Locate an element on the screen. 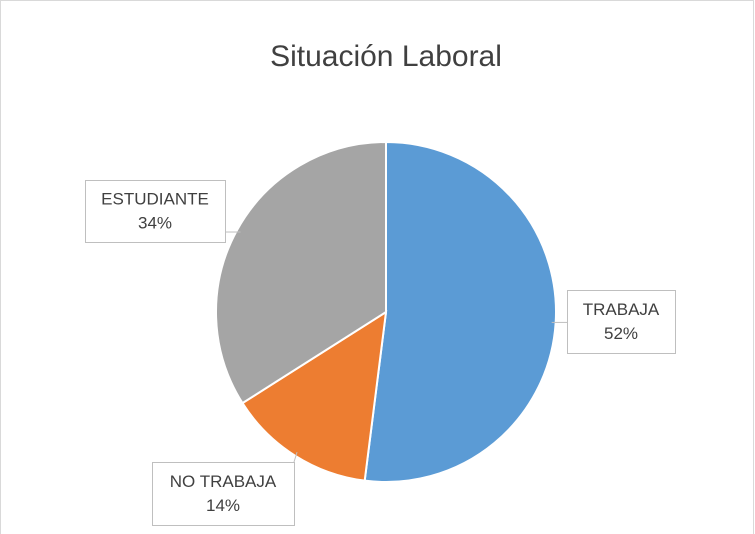 This screenshot has height=534, width=755. data-label-name: TRABAJA is located at coordinates (621, 309).